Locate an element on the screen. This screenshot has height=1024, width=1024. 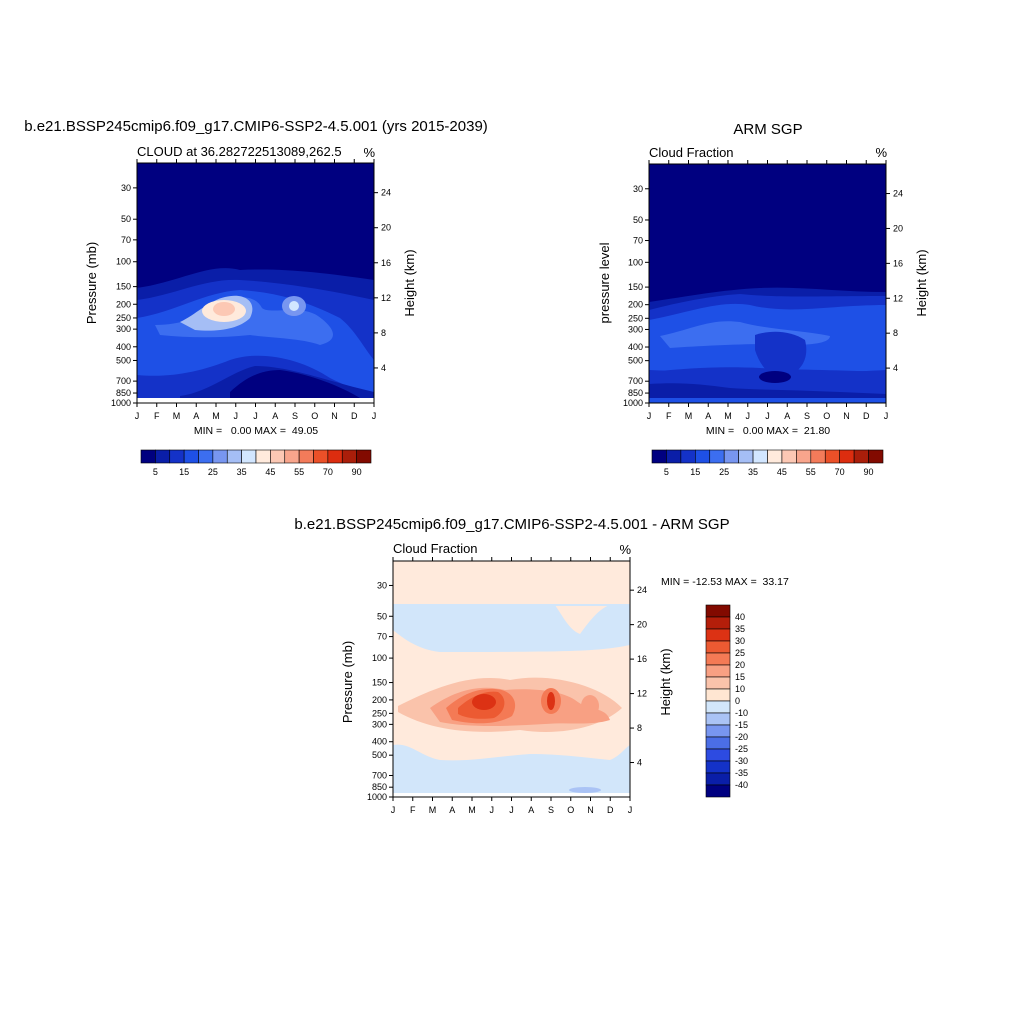
panel1-colorbar: 5 15 25 35 45 55 70 90 is located at coordinates (256, 463).